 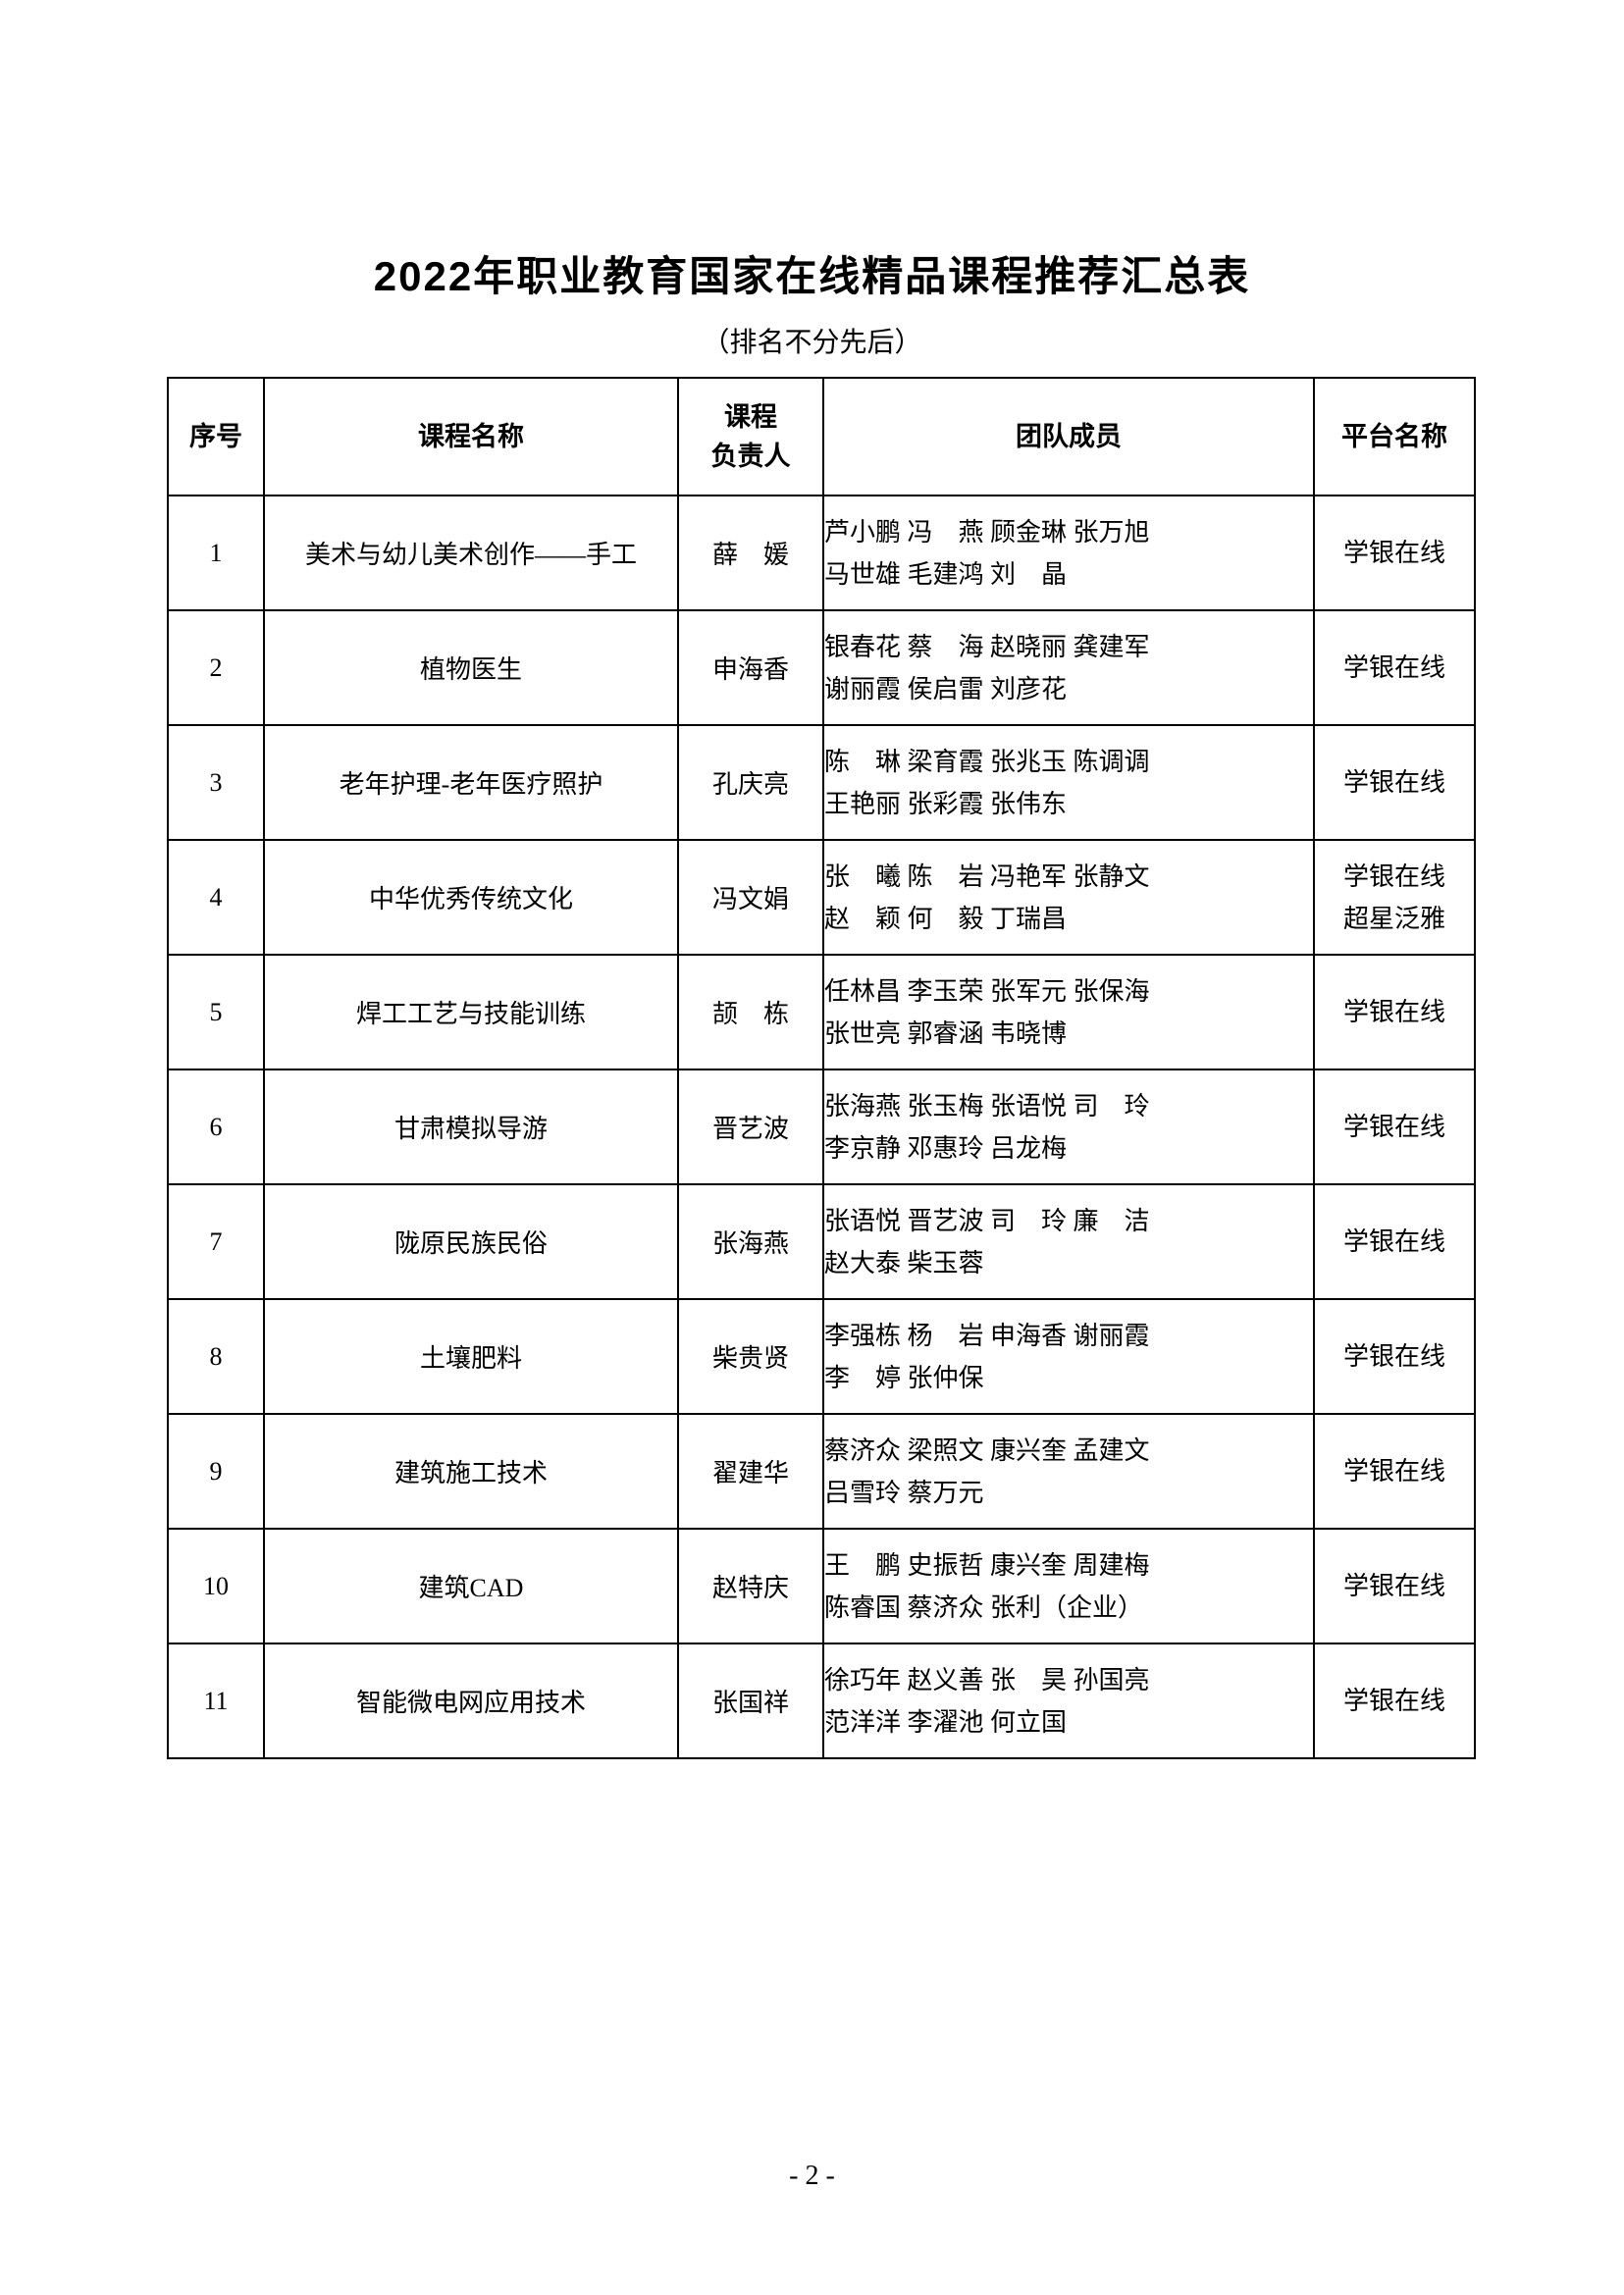 What do you see at coordinates (471, 553) in the screenshot?
I see `cell-course-name: 美术与幼儿美术创作——手工` at bounding box center [471, 553].